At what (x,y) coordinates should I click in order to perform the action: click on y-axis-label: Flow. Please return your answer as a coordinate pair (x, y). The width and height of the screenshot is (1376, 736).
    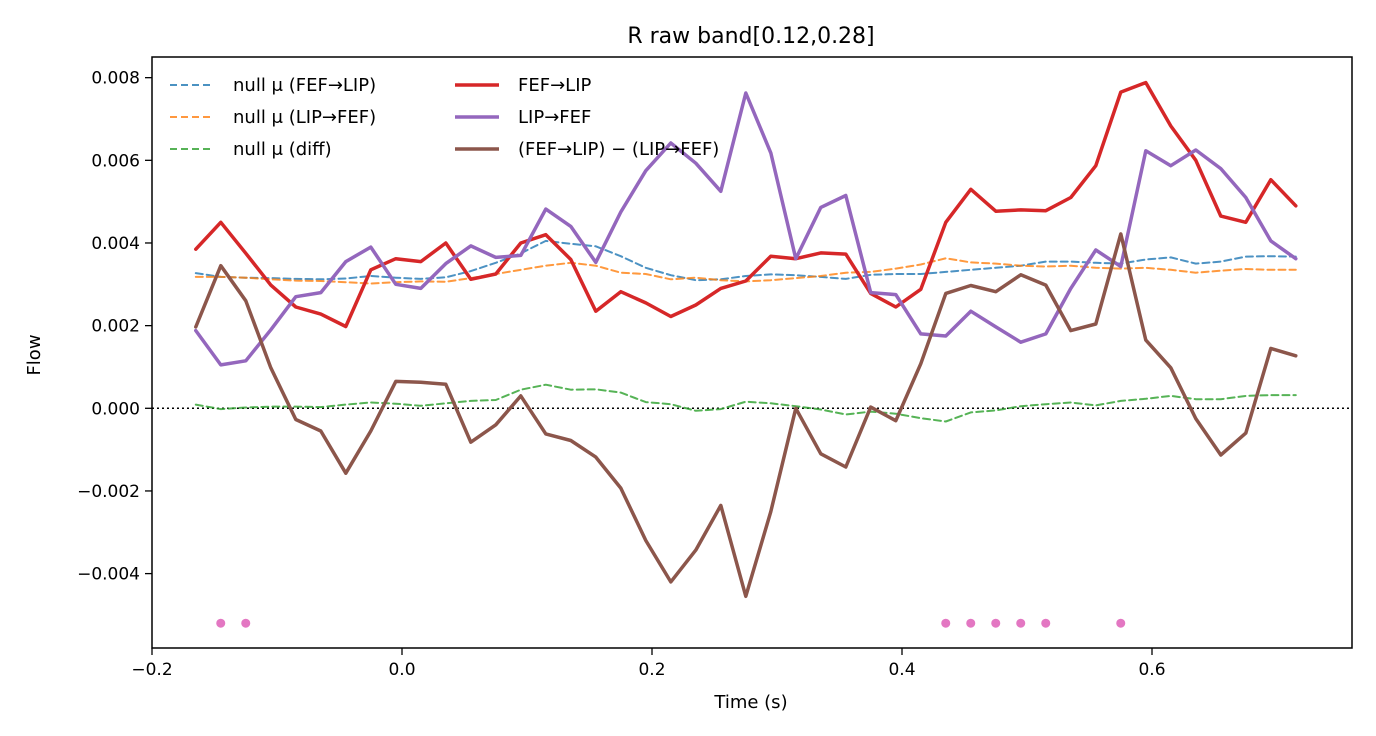
    Looking at the image, I should click on (34, 354).